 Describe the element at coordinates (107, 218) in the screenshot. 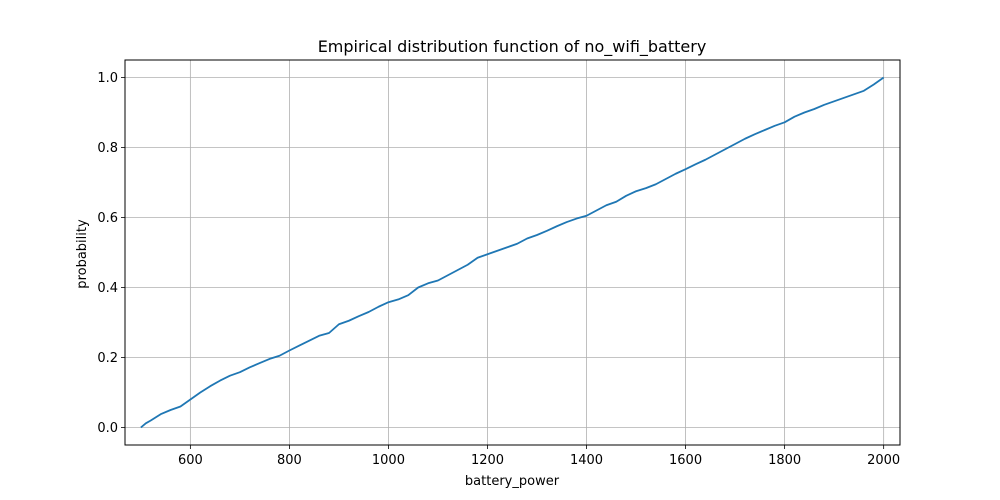

I see `y-tick-label: 0.6` at that location.